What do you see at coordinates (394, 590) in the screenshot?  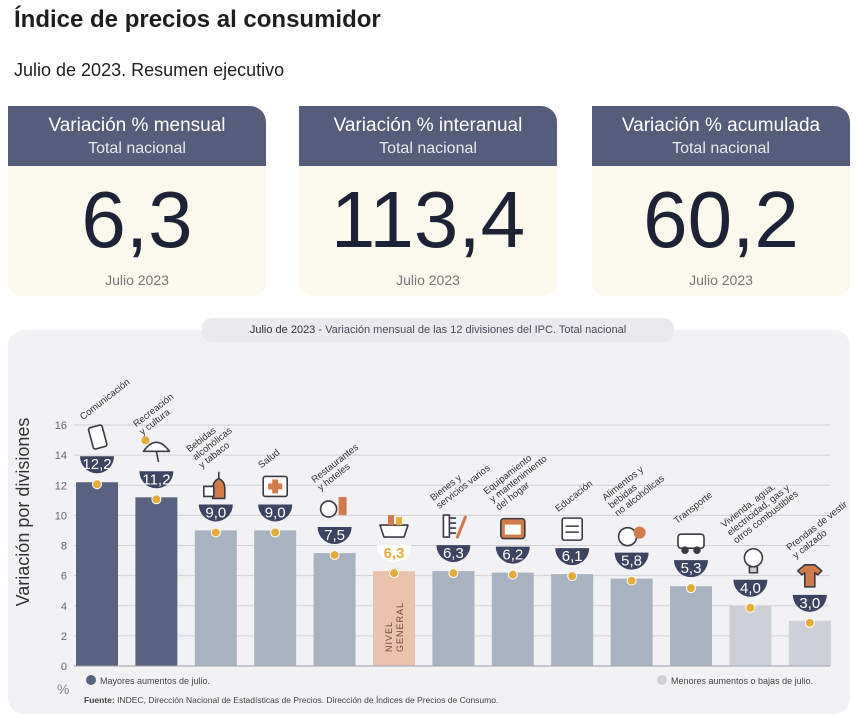 I see `division-6: 6,3 NIVELGENERAL` at bounding box center [394, 590].